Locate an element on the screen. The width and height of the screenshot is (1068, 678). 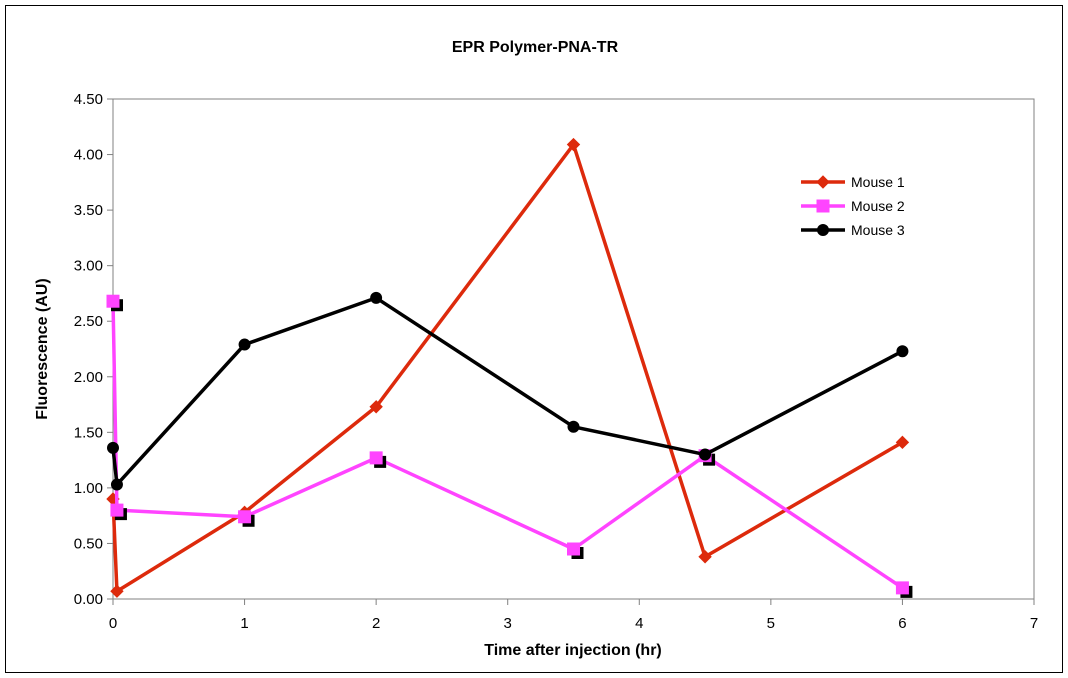
legend-label: Mouse 3 is located at coordinates (878, 230).